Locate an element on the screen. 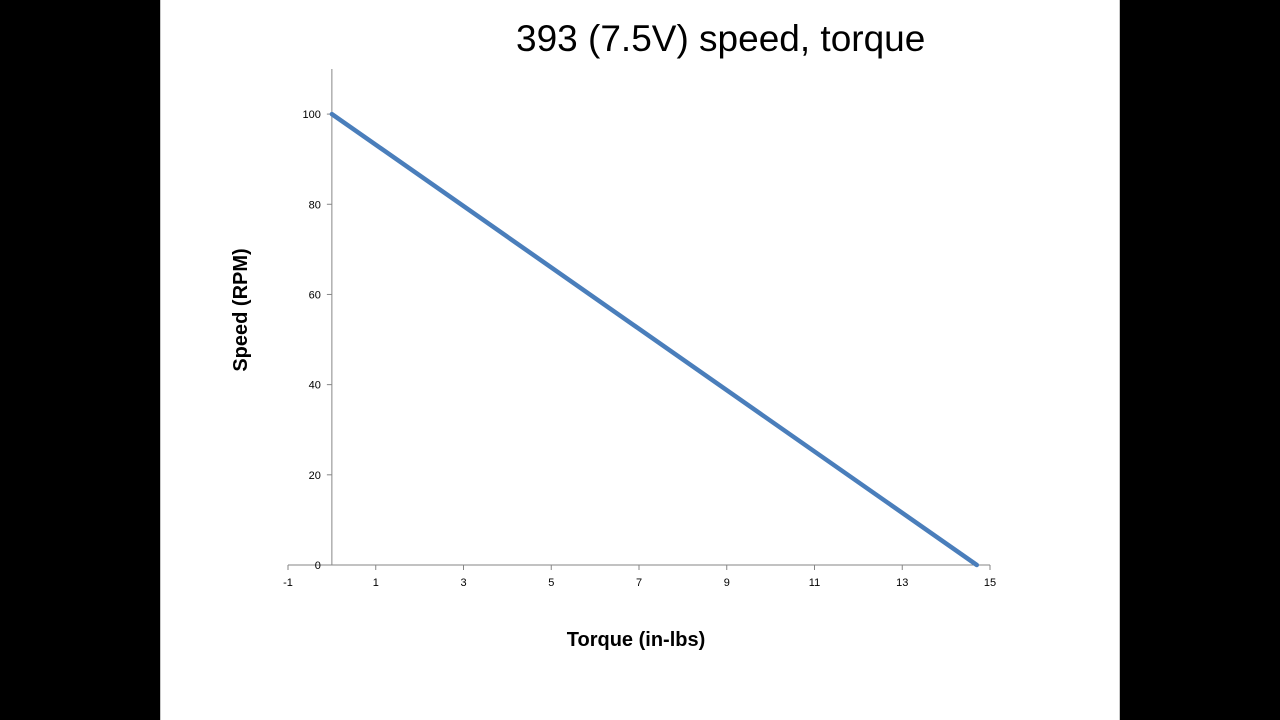 This screenshot has width=1280, height=720. x-tick-label: -1 is located at coordinates (288, 583).